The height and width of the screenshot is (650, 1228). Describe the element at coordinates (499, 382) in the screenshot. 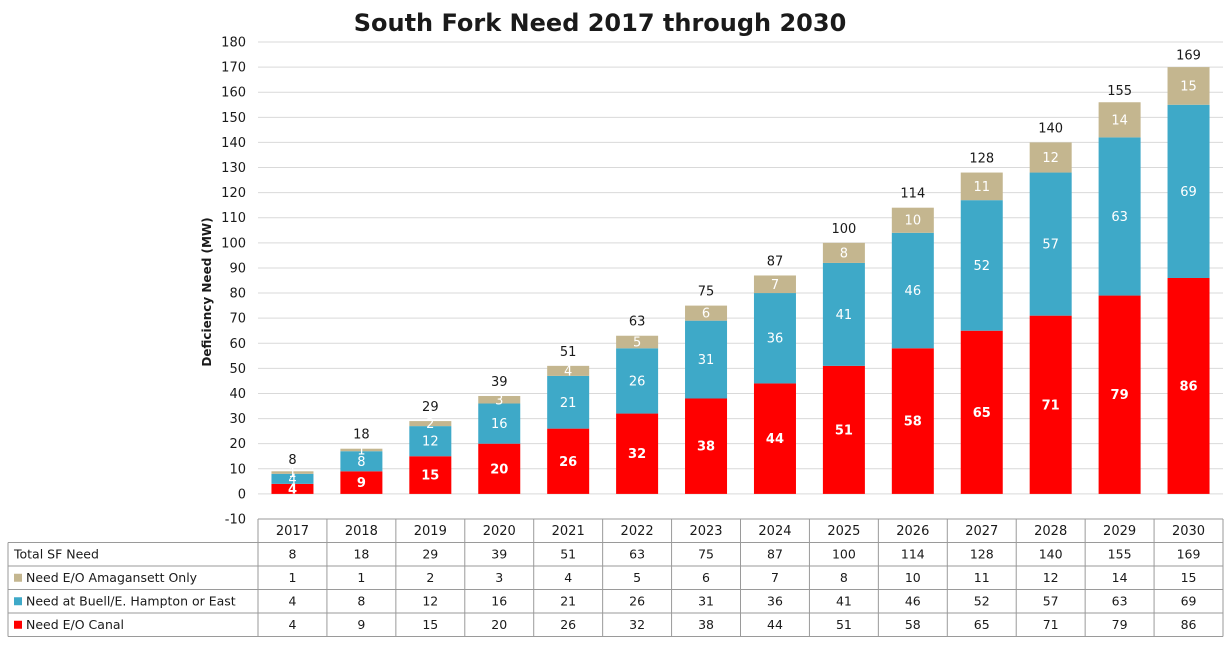

I see `total-value-label: 39` at that location.